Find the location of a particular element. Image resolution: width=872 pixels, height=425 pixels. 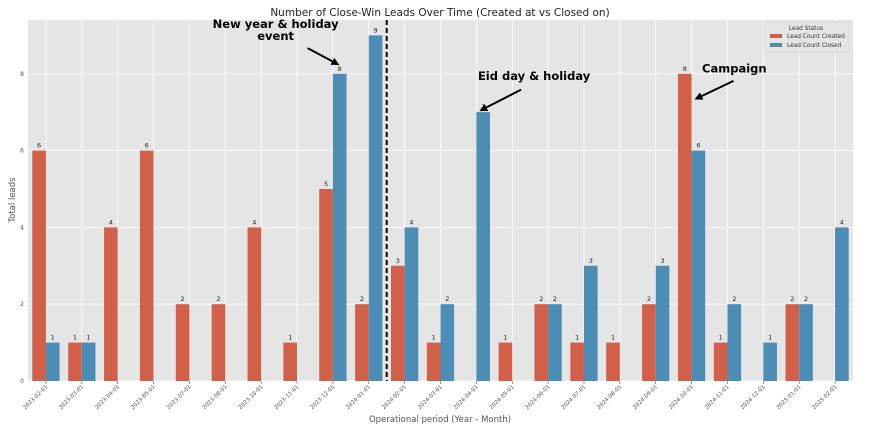

y-axis-label: Total leads is located at coordinates (13, 200).